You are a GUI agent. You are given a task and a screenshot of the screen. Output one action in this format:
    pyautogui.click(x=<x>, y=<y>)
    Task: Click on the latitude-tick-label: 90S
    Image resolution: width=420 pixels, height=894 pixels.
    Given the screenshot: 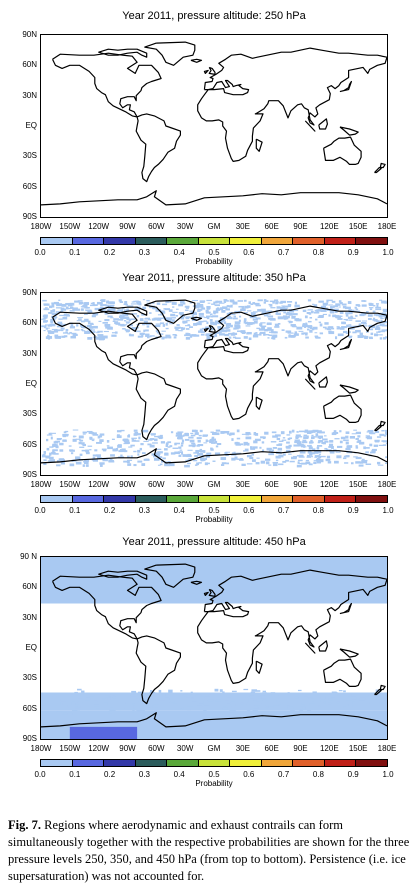 What is the action you would take?
    pyautogui.click(x=29, y=474)
    